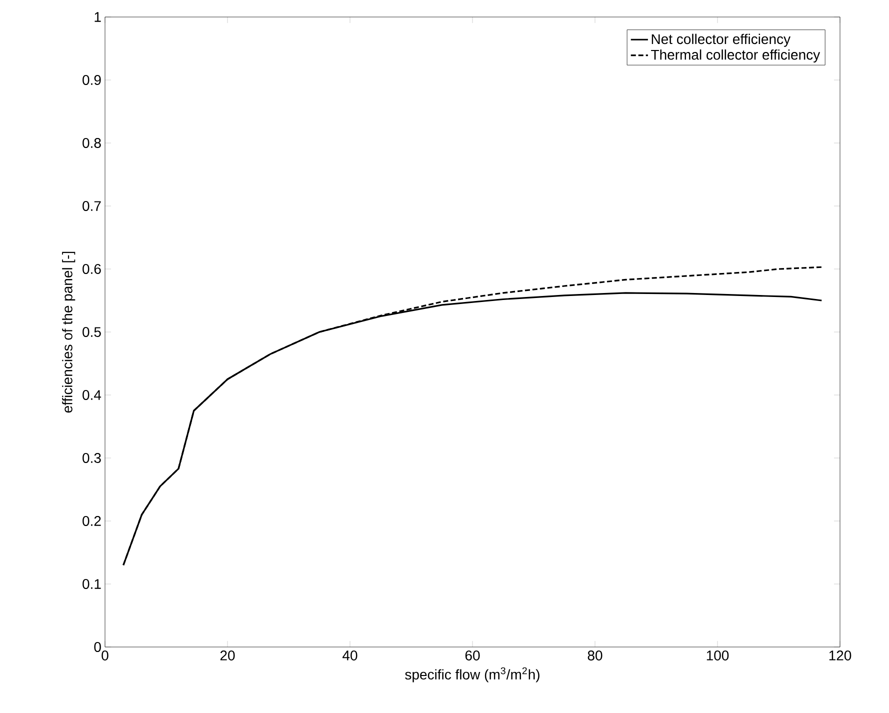  I want to click on y-tick-label: 1, so click(97, 17).